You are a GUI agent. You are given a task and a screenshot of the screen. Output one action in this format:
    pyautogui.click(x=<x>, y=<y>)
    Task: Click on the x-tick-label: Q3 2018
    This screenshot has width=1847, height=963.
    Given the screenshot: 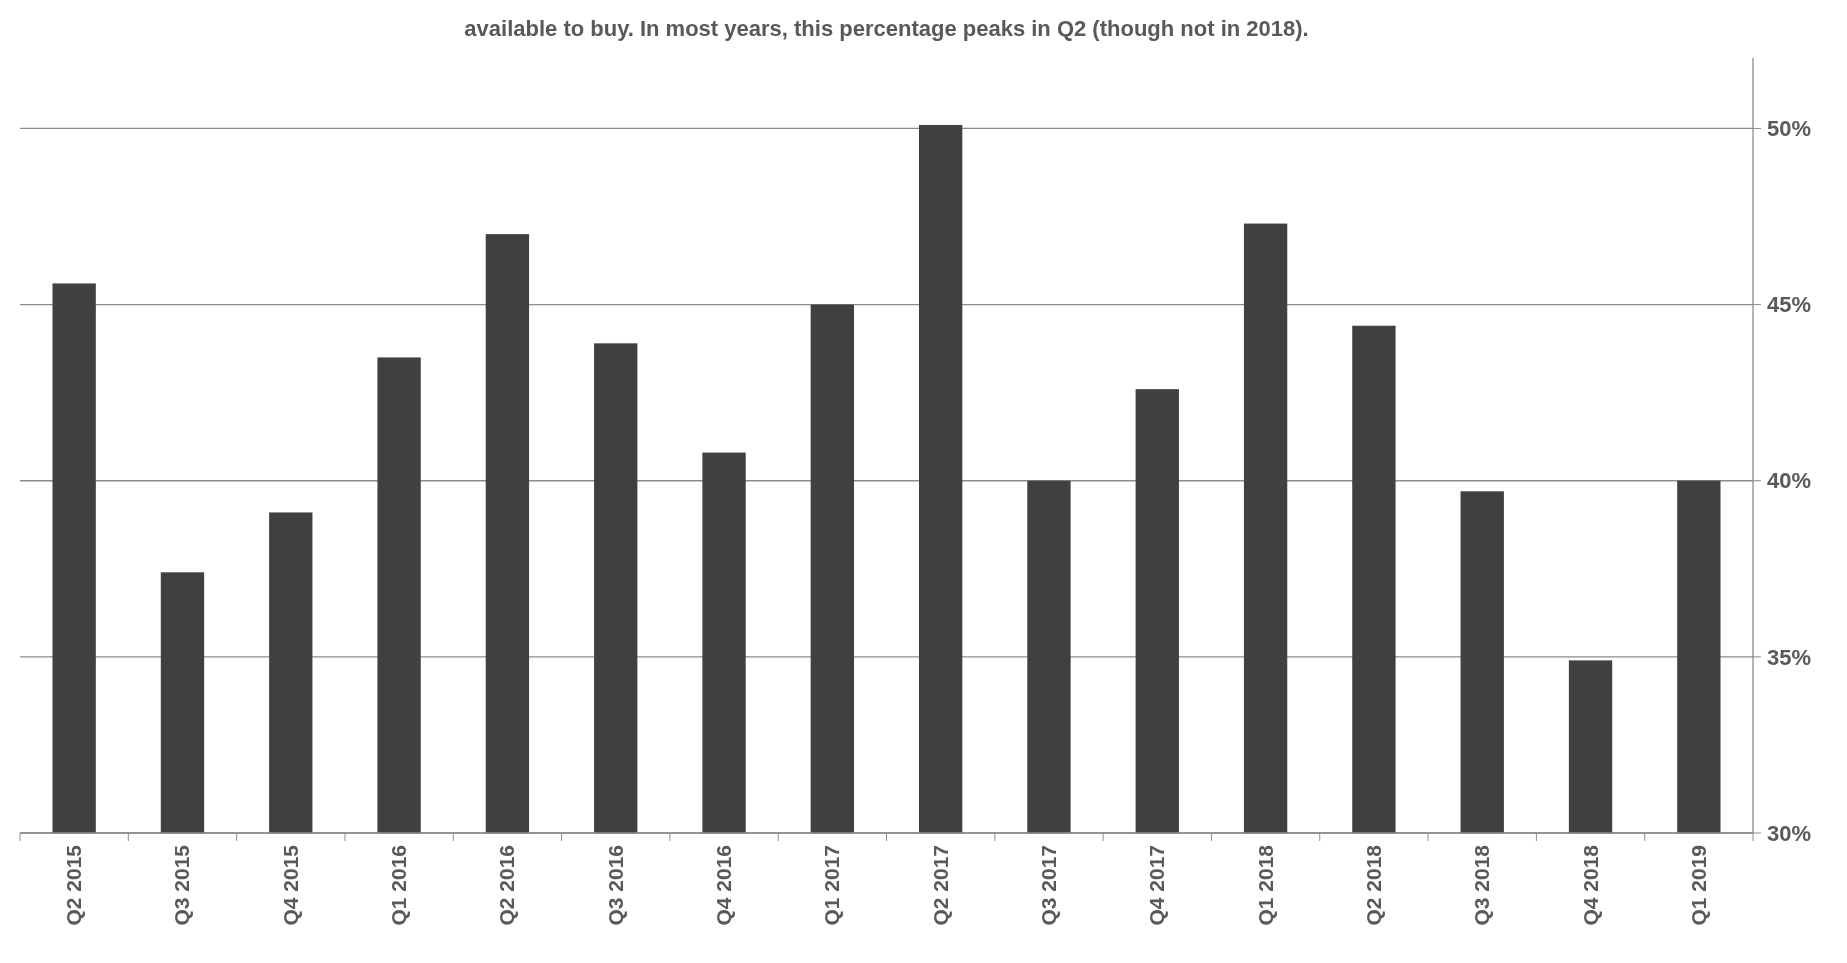 What is the action you would take?
    pyautogui.click(x=1482, y=885)
    